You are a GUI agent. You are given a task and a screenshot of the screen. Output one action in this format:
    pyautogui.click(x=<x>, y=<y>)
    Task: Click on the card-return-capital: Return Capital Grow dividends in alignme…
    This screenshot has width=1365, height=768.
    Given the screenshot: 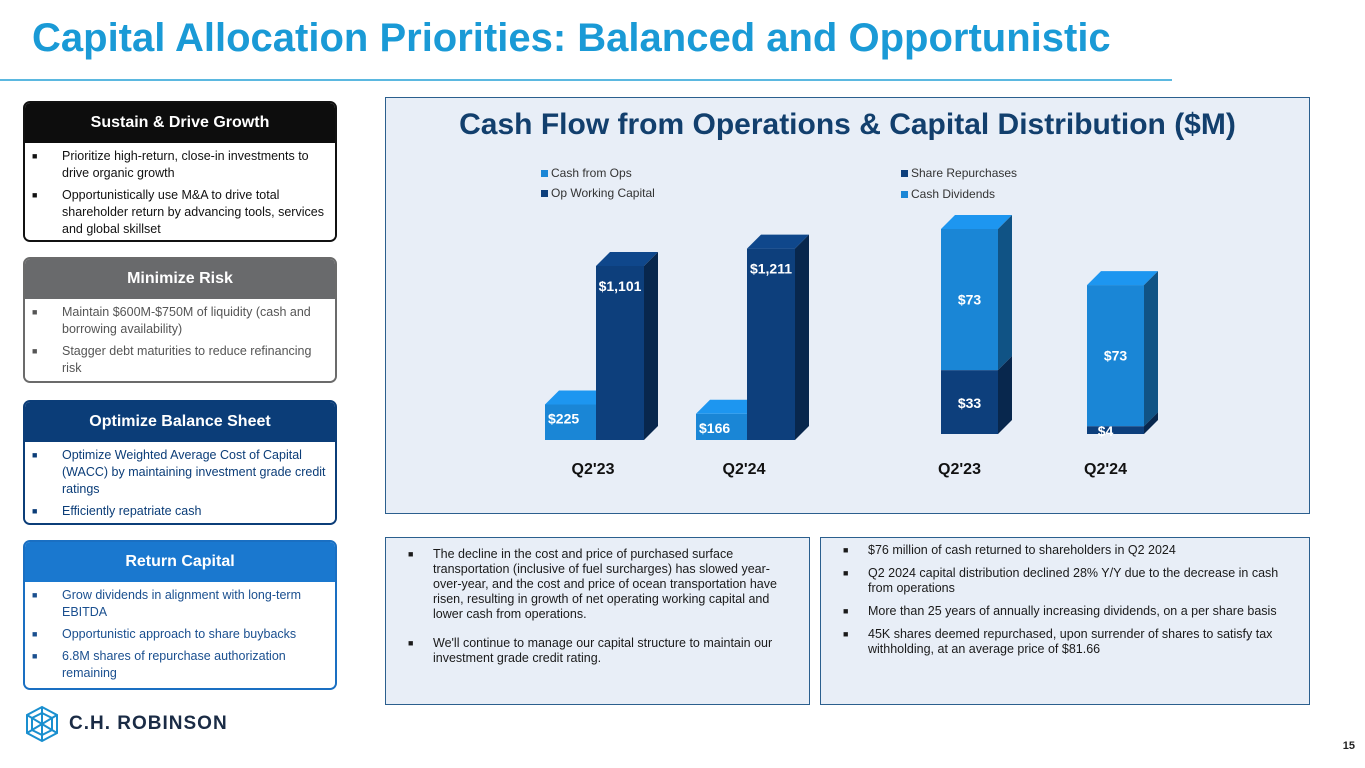 What is the action you would take?
    pyautogui.click(x=180, y=615)
    